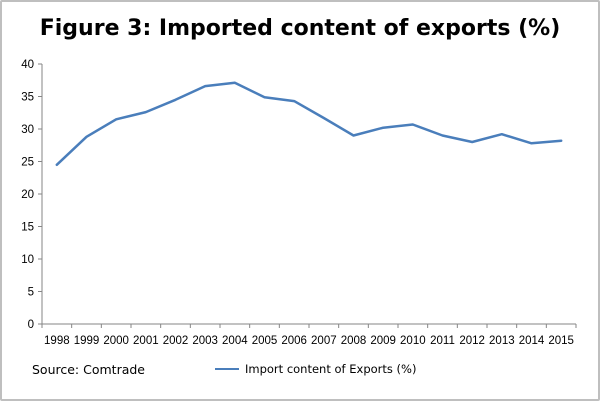  I want to click on y-tick-label: 5, so click(31, 293).